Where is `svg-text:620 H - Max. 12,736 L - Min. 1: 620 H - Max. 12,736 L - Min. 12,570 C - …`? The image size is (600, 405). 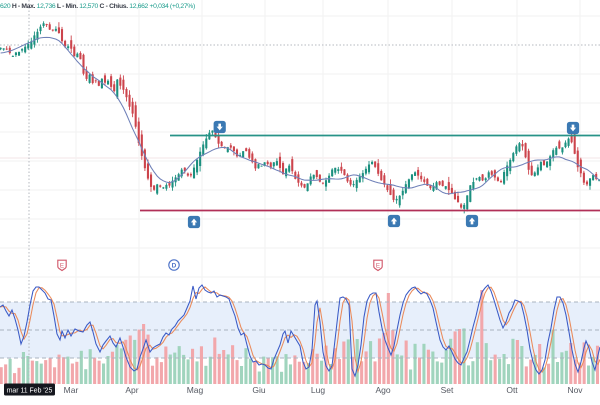 svg-text:620 H - Max. 12,736 L - Min. 1: 620 H - Max. 12,736 L - Min. 12,570 C - … is located at coordinates (97, 6).